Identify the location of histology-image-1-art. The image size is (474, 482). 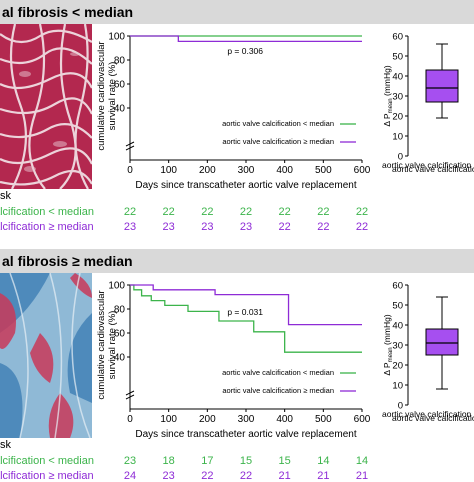
(46, 106).